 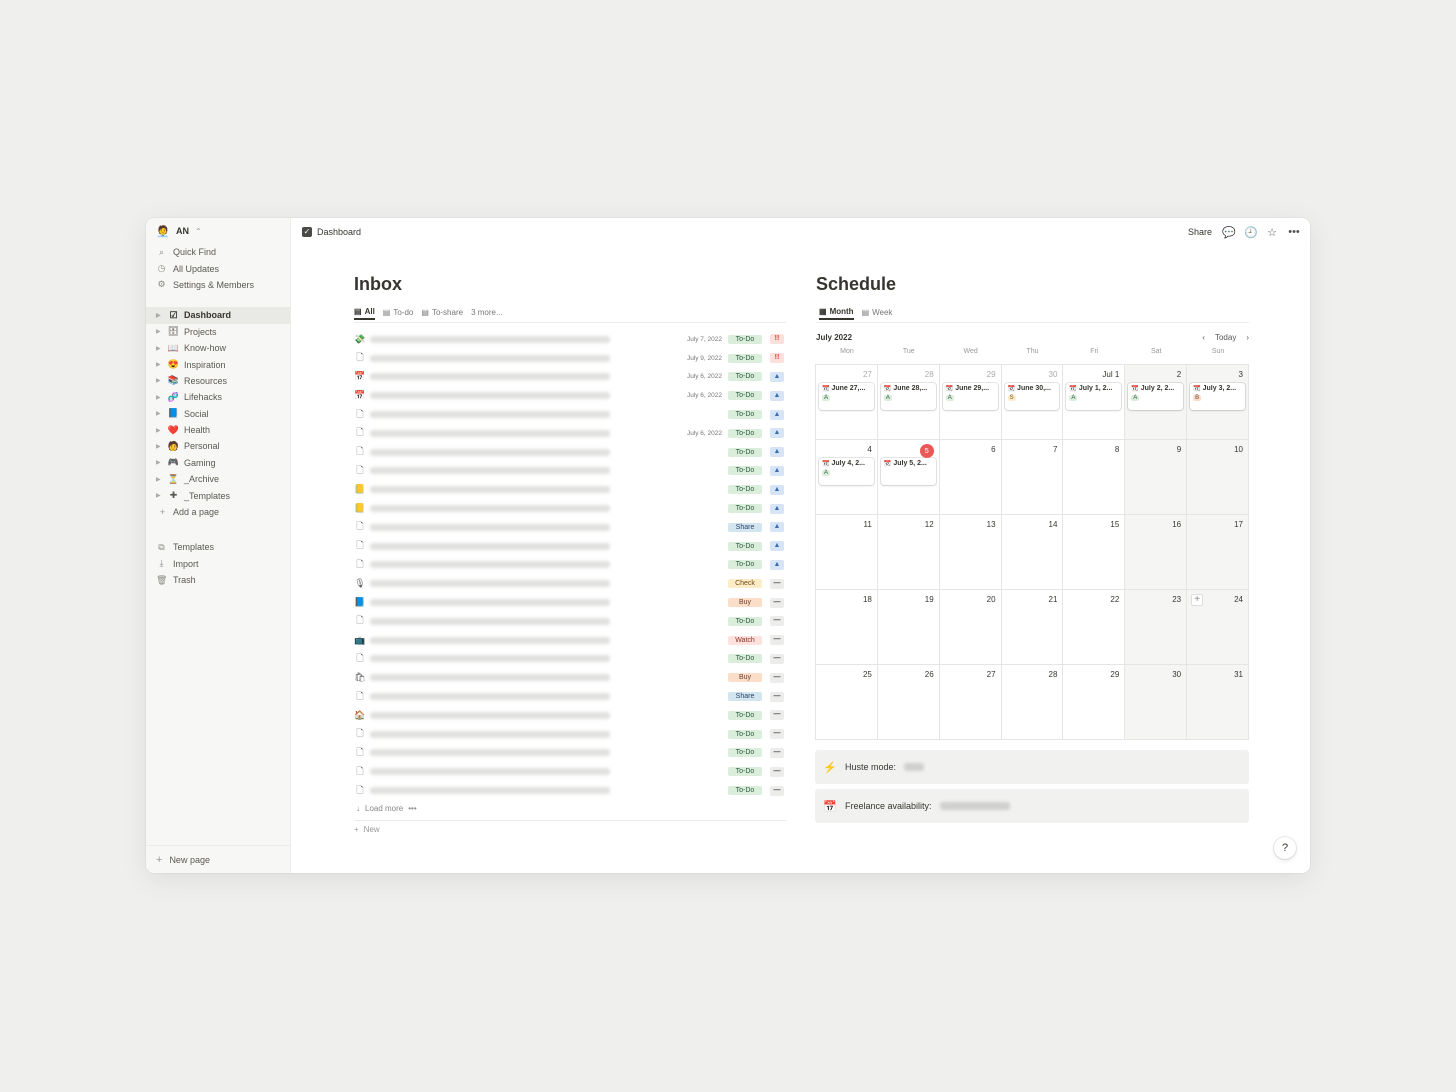 I want to click on calendar-day-cell: 27, so click(x=970, y=702).